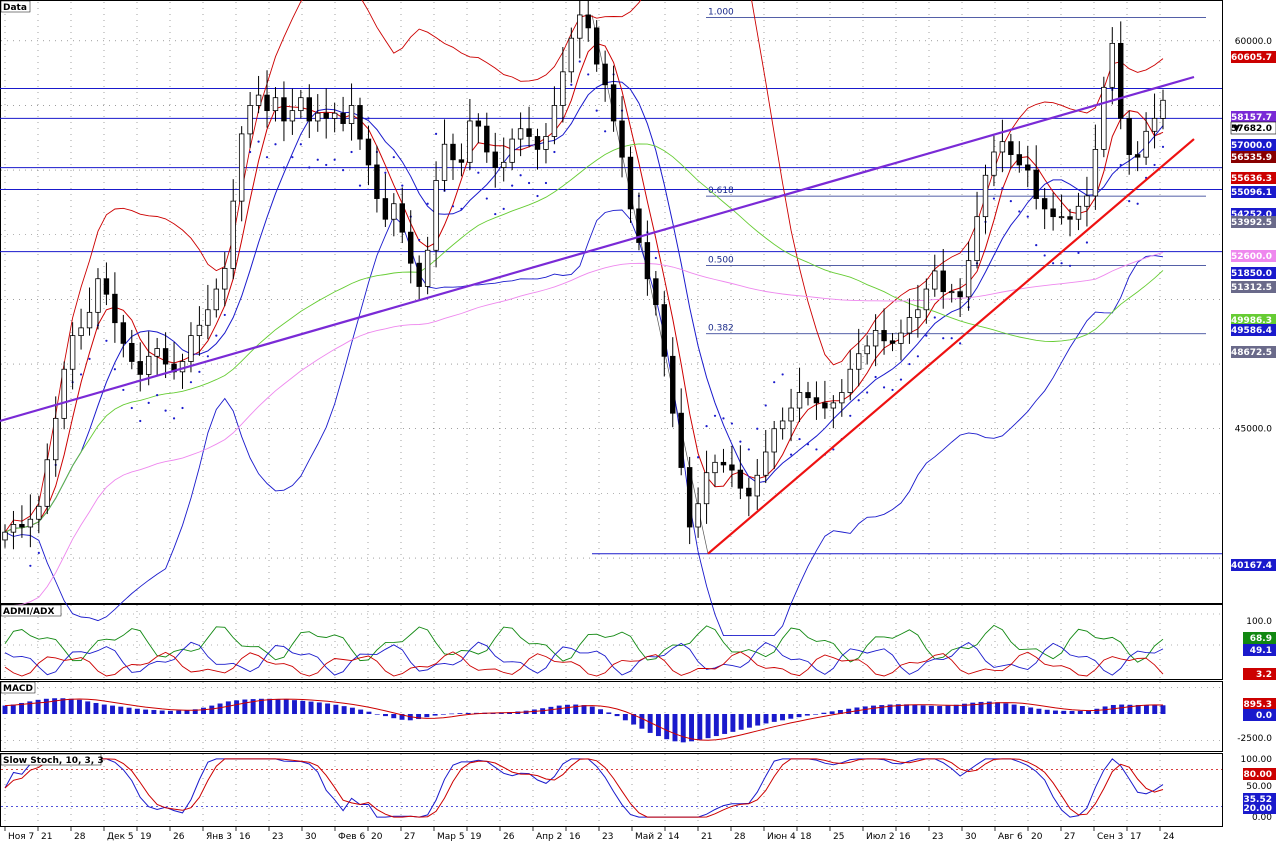 This screenshot has height=842, width=1276. What do you see at coordinates (584, 658) in the screenshot?
I see `adx-line` at bounding box center [584, 658].